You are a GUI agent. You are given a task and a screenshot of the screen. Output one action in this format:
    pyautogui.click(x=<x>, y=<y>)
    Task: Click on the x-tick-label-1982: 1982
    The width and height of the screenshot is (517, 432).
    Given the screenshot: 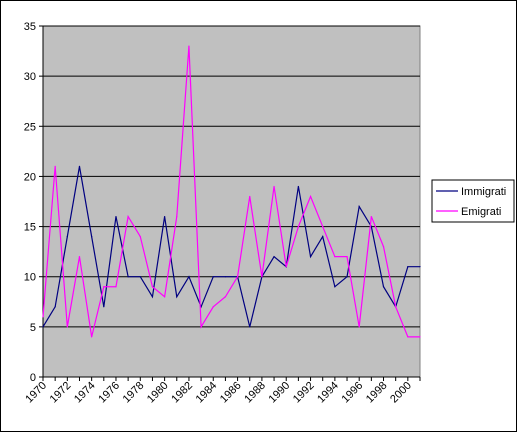 What is the action you would take?
    pyautogui.click(x=182, y=393)
    